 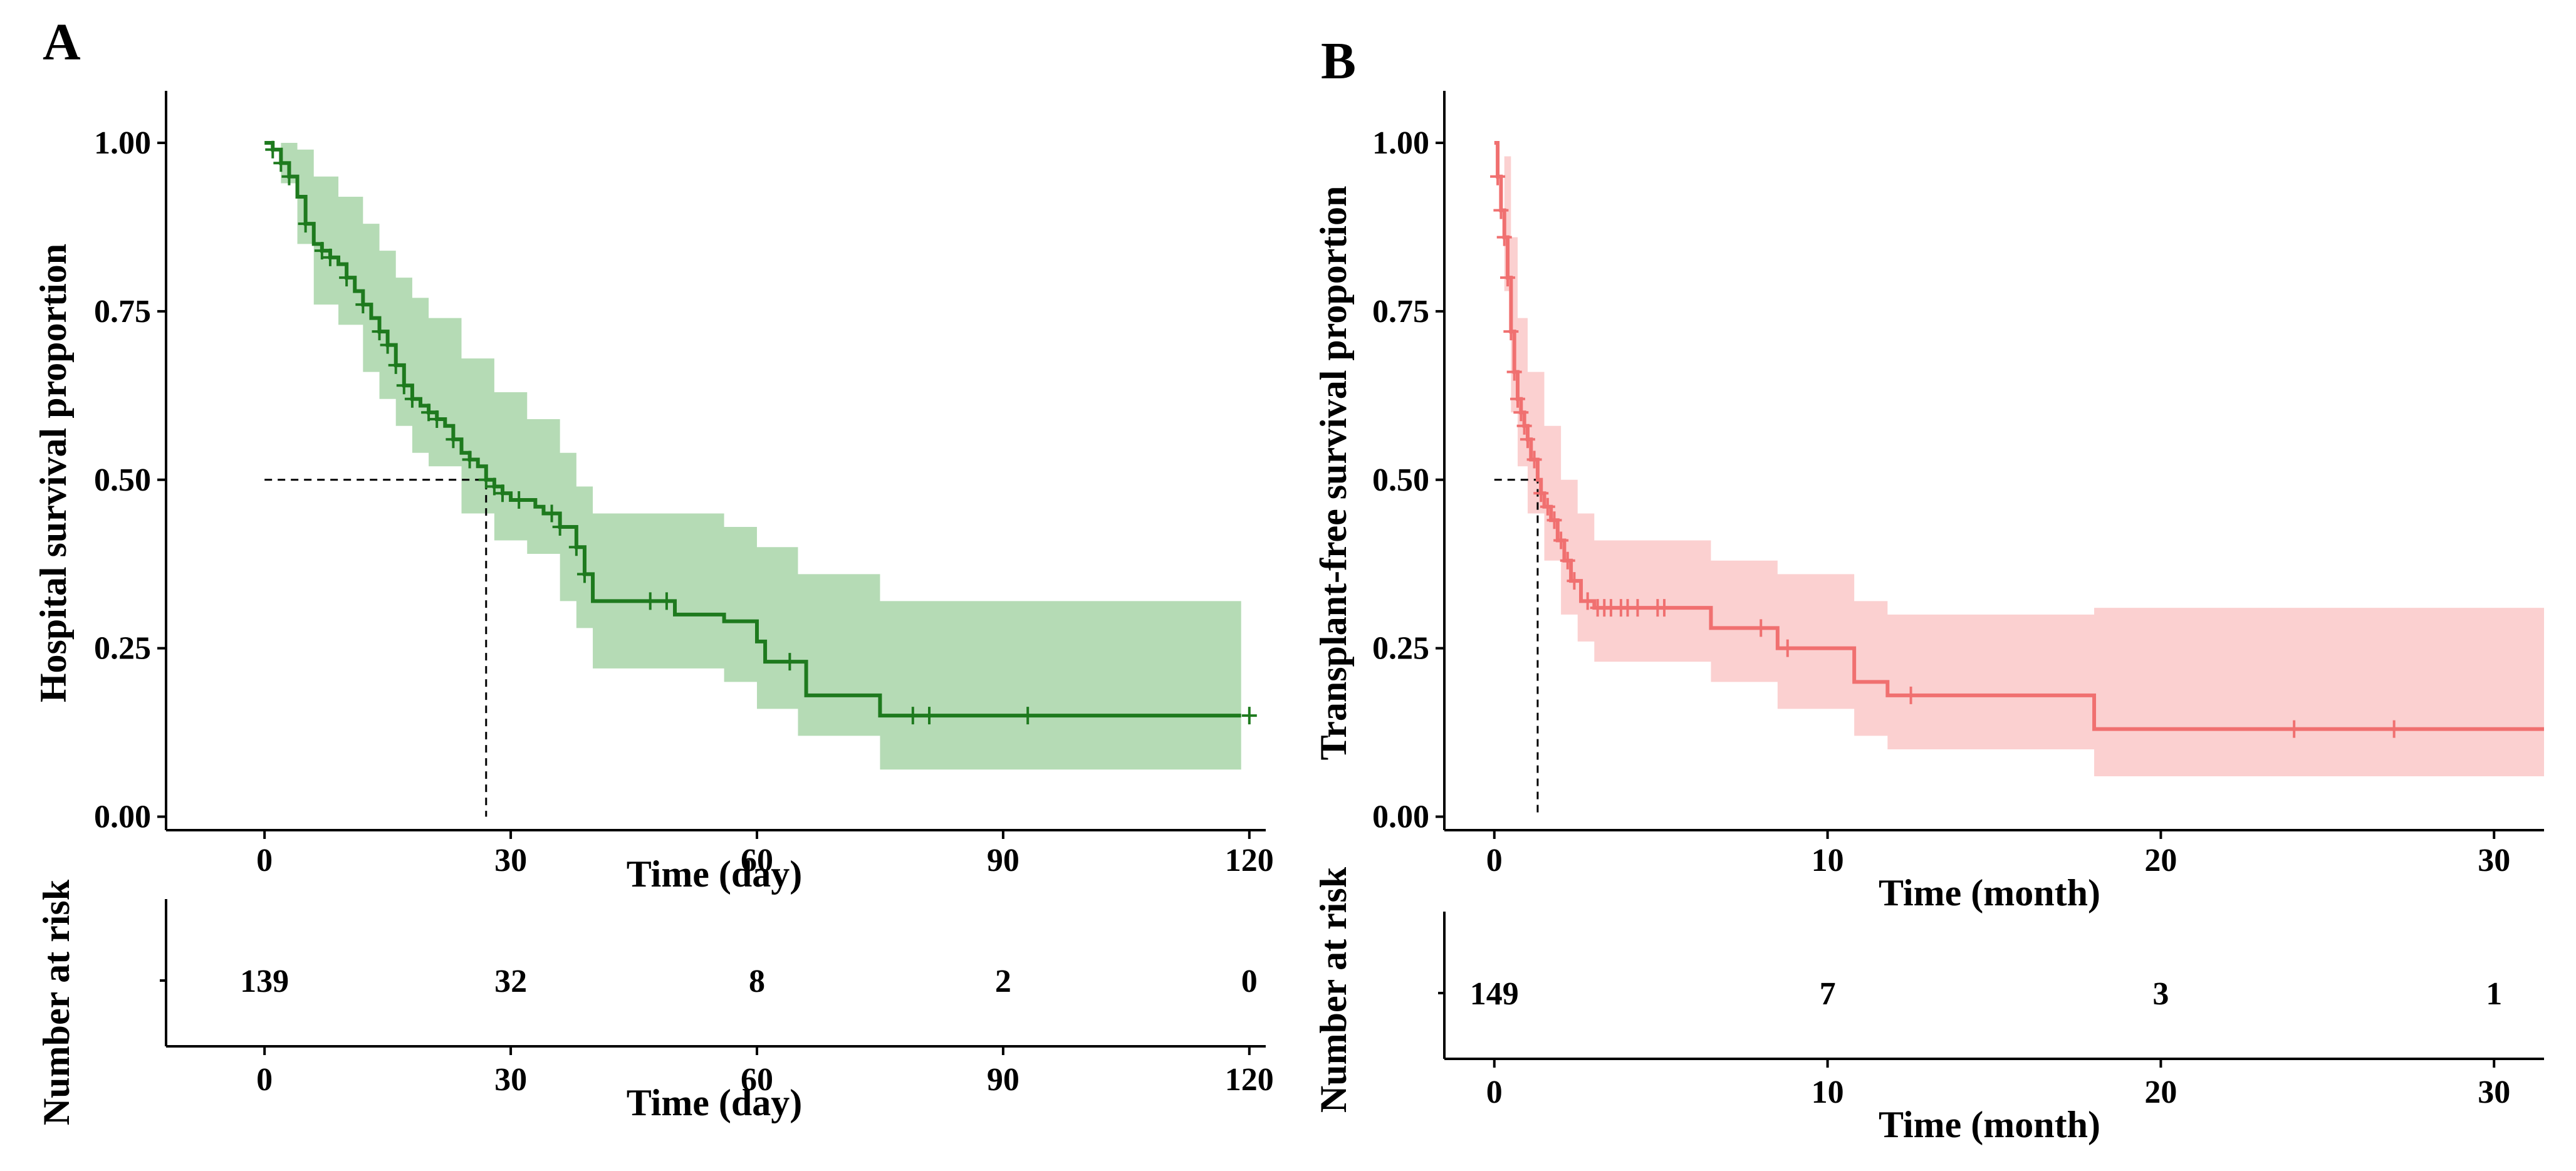 What do you see at coordinates (1003, 1080) in the screenshot?
I see `risk-x-tick-label: 90` at bounding box center [1003, 1080].